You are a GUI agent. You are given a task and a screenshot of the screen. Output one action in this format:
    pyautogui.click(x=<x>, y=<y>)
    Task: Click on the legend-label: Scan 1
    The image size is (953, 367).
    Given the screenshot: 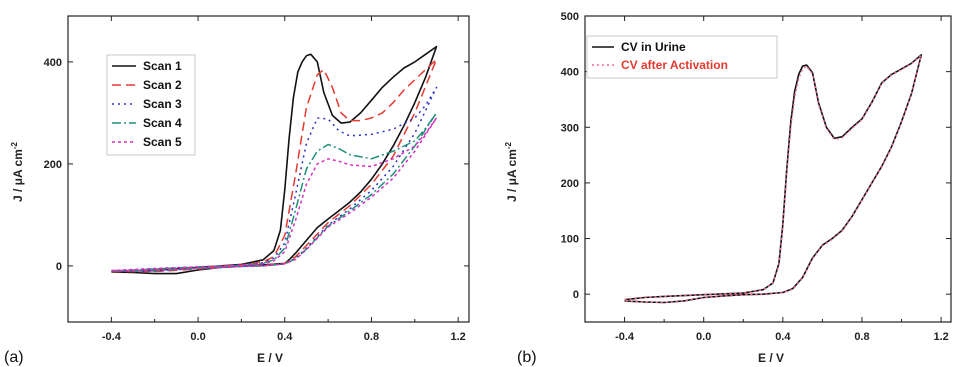 What is the action you would take?
    pyautogui.click(x=162, y=66)
    